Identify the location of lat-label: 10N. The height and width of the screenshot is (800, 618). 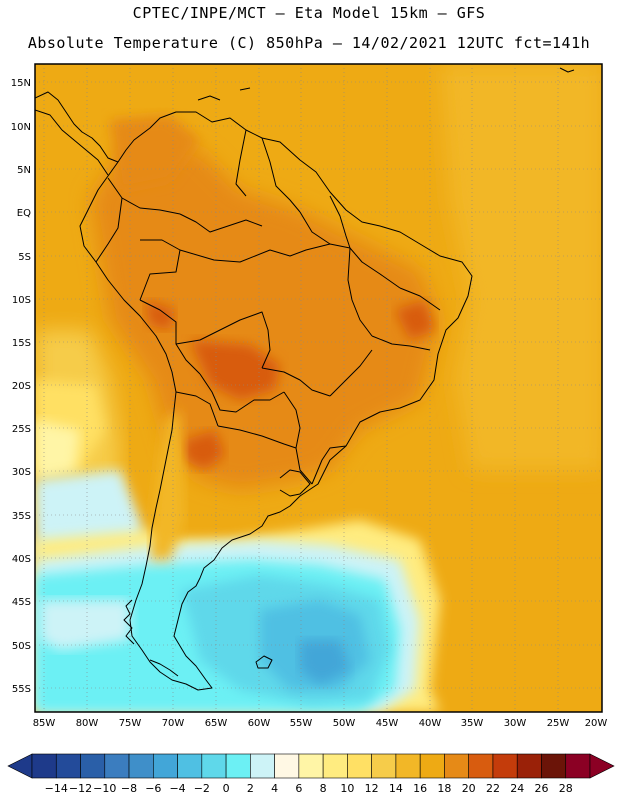
(21, 127).